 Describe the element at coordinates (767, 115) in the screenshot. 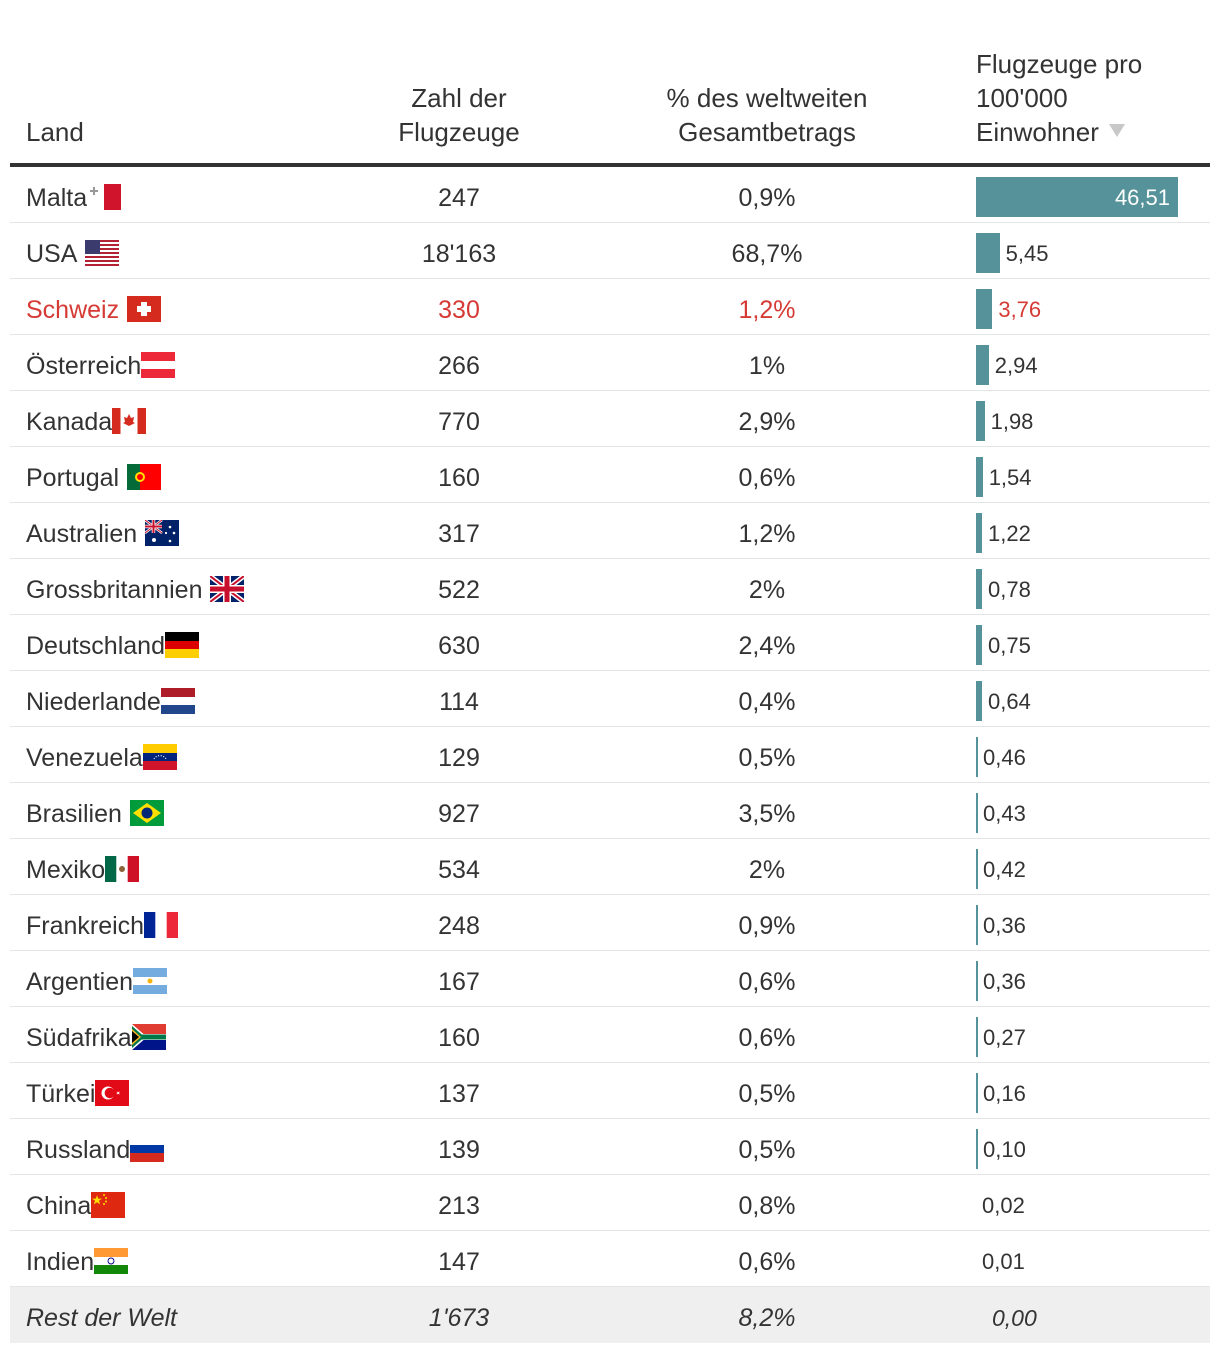

I see `header-percent: % des weltweiten Gesamtbetrags` at that location.